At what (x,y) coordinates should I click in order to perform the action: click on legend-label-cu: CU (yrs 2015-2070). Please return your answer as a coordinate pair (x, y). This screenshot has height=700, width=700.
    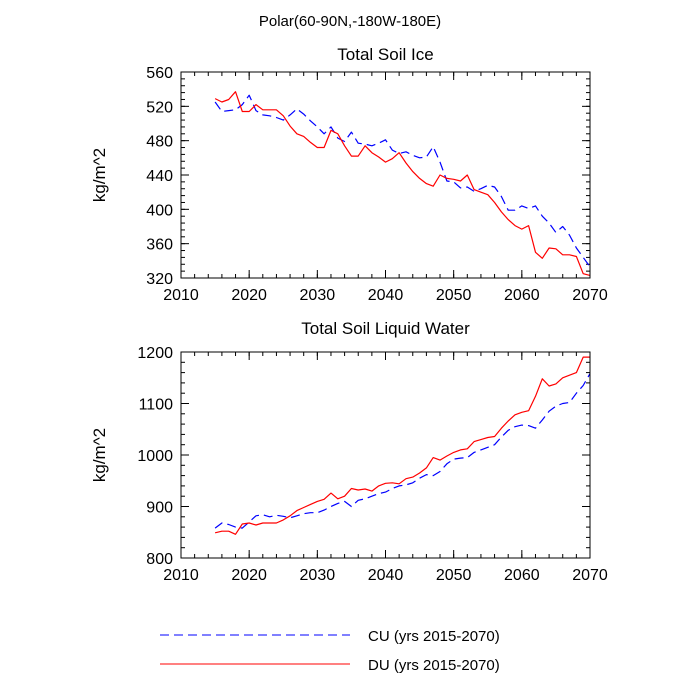
    Looking at the image, I should click on (434, 636).